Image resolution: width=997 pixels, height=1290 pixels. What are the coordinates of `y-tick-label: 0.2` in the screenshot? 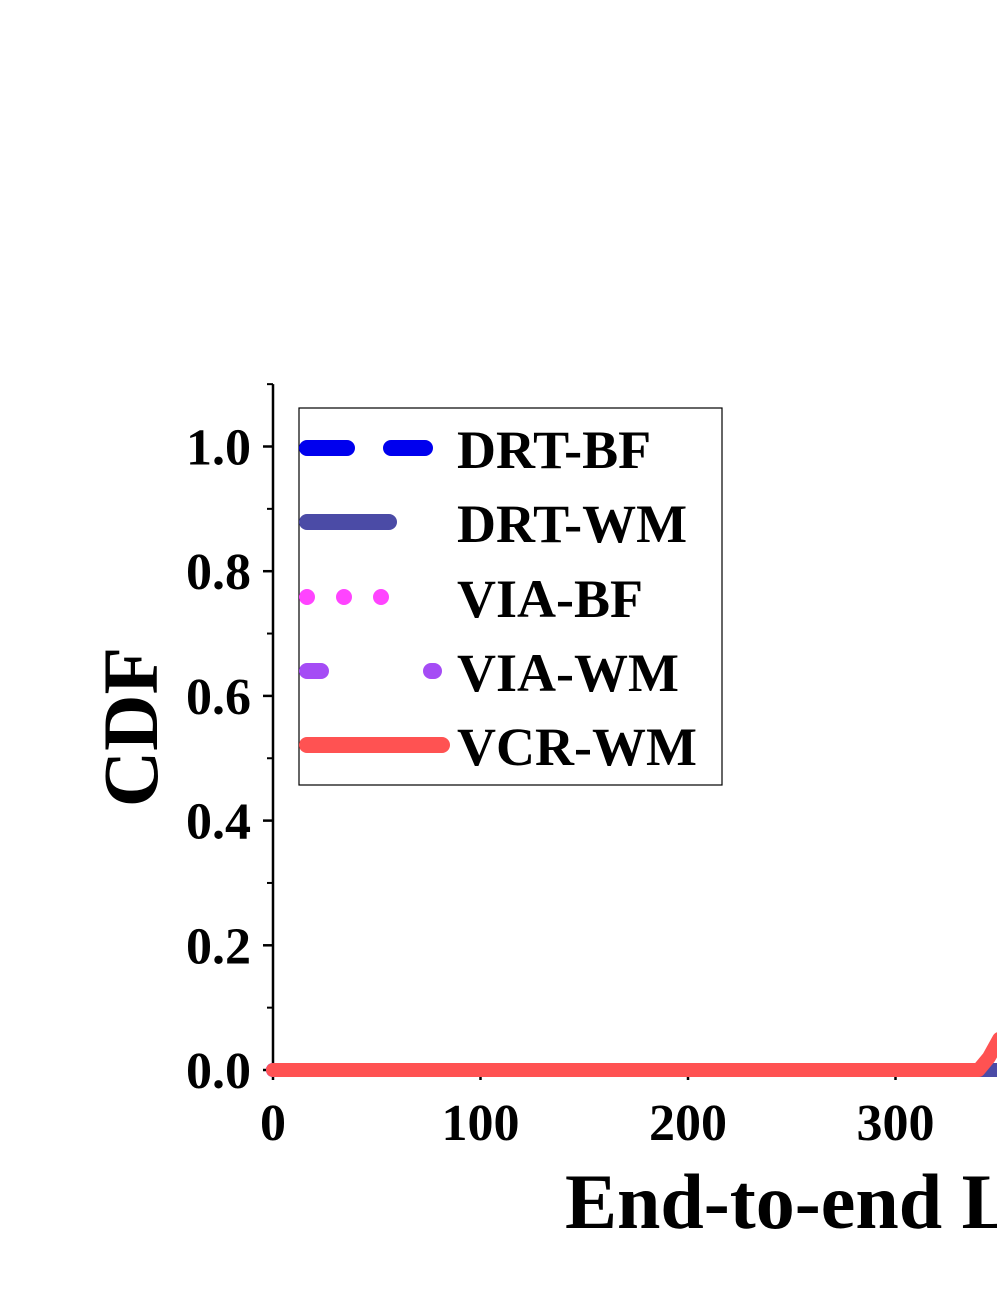 It's located at (218, 946).